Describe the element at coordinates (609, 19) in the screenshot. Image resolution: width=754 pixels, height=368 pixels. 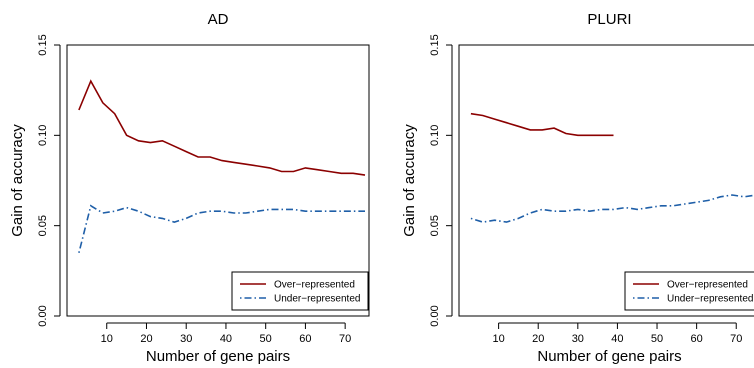
I see `chart-title: PLURI` at that location.